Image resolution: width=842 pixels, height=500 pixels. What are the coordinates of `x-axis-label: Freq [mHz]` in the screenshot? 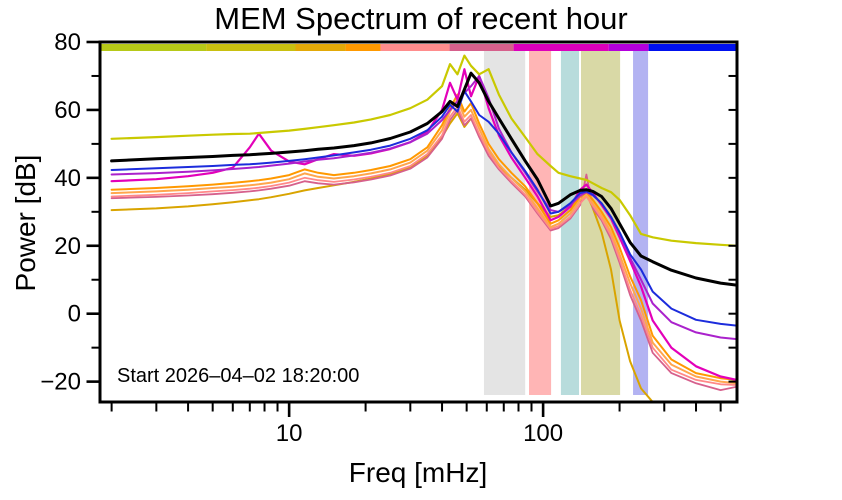 It's located at (418, 472).